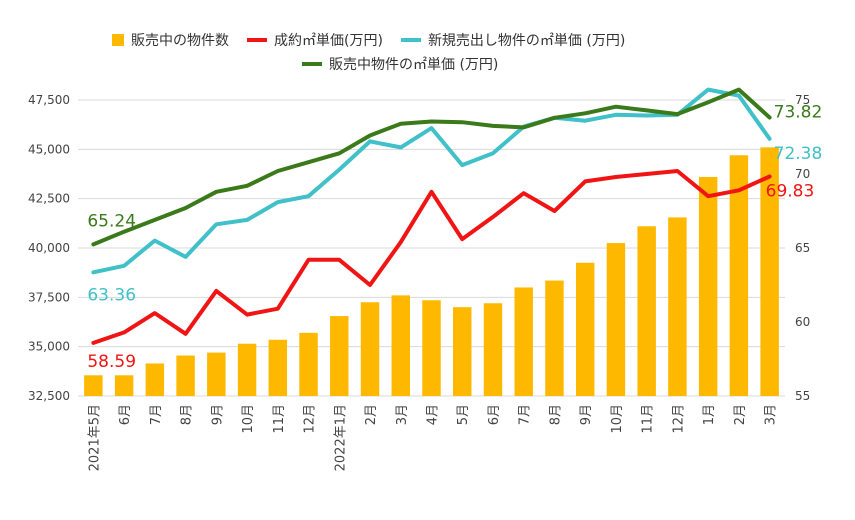  I want to click on legend-label-contract-price: 成約㎡単価(万円), so click(328, 41).